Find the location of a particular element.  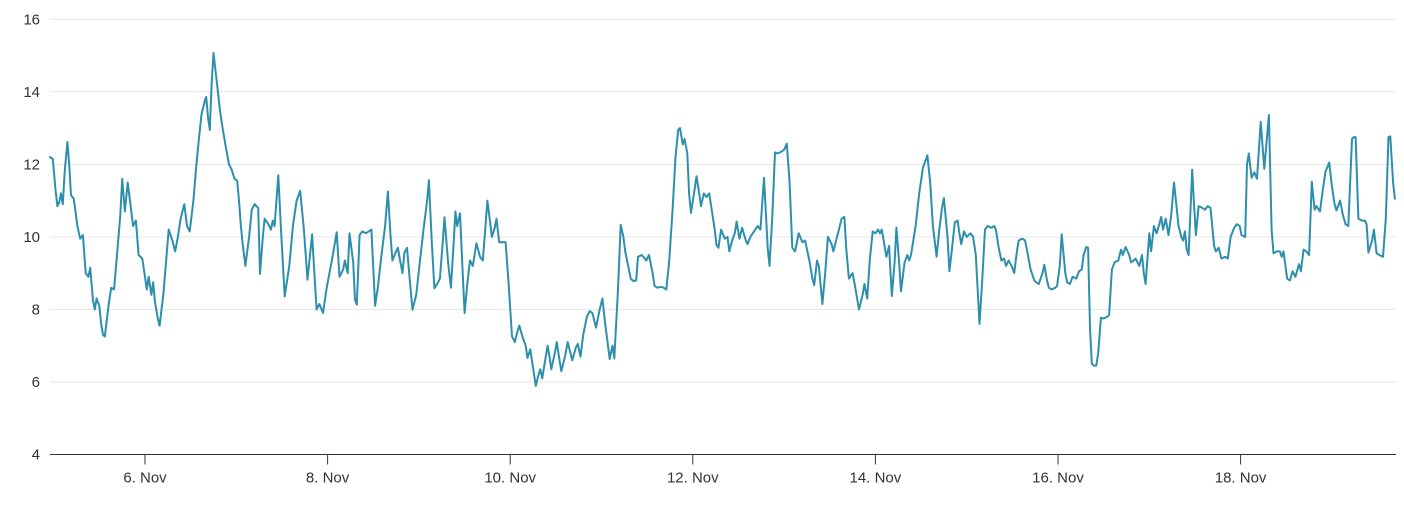

y-axis-label: 8 is located at coordinates (36, 309).